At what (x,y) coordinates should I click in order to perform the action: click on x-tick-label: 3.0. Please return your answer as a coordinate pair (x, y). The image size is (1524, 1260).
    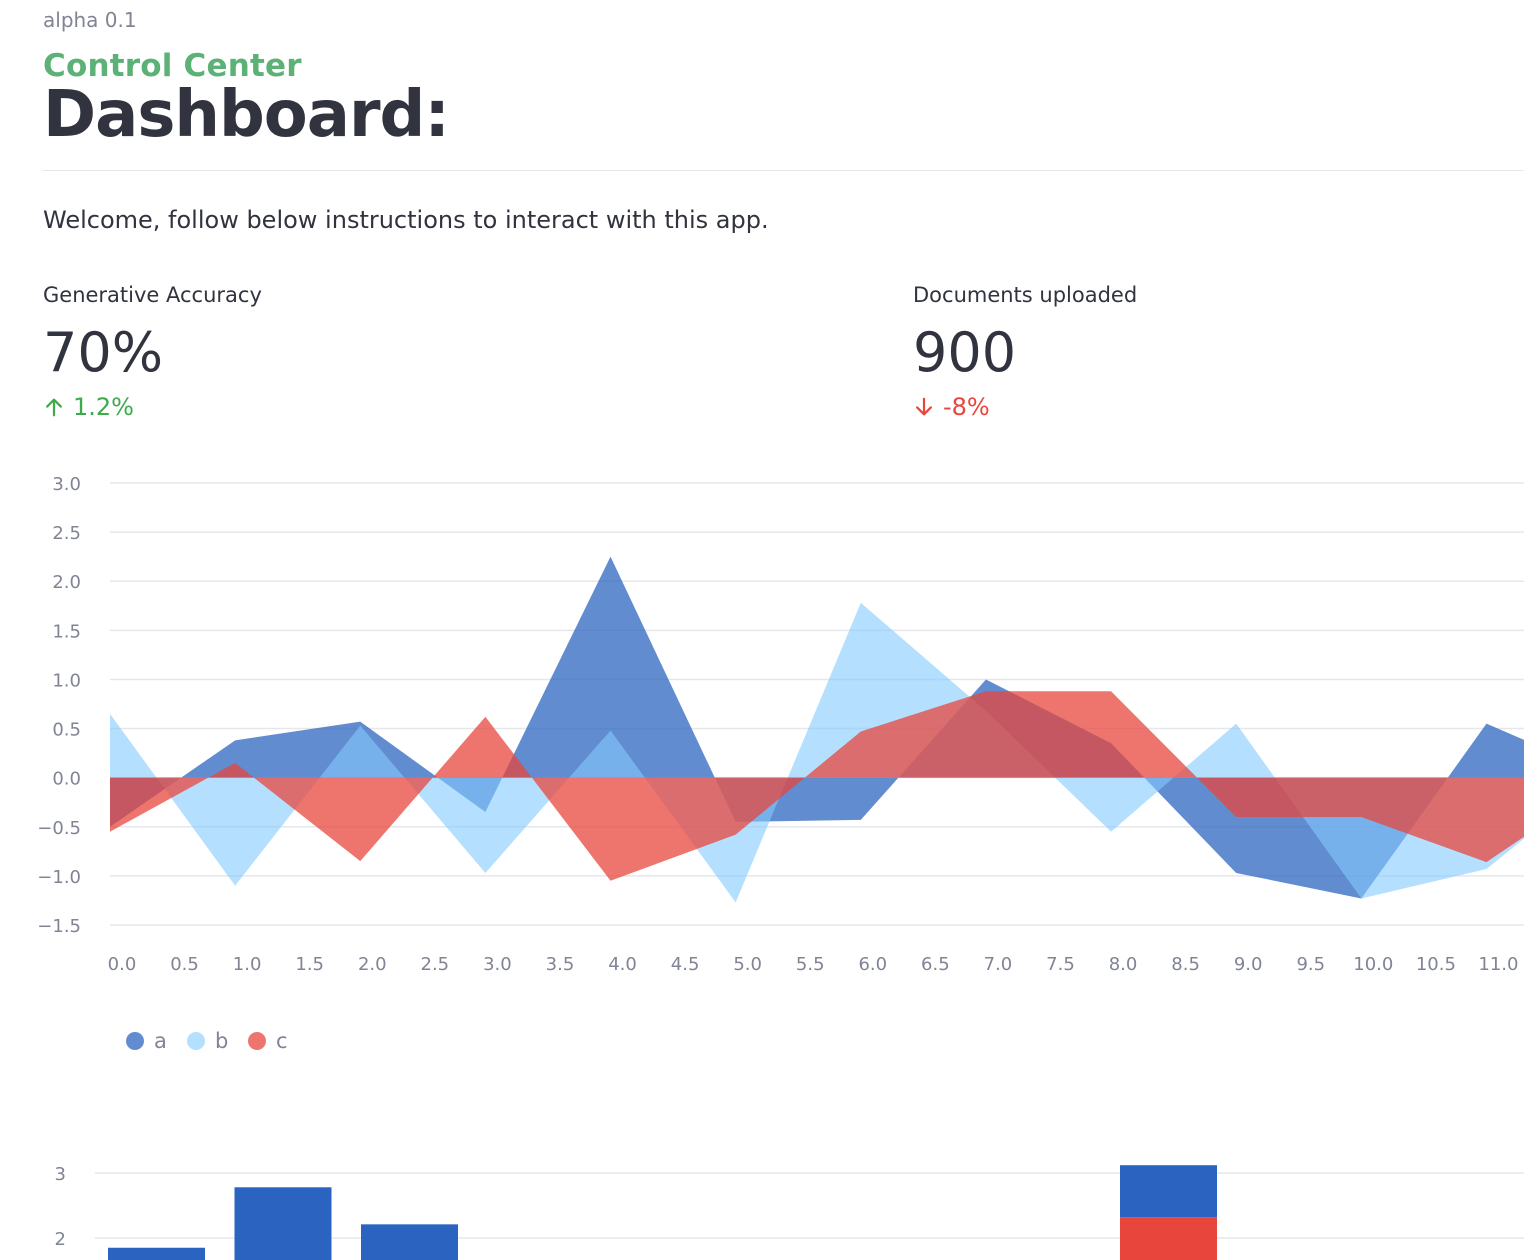
    Looking at the image, I should click on (497, 964).